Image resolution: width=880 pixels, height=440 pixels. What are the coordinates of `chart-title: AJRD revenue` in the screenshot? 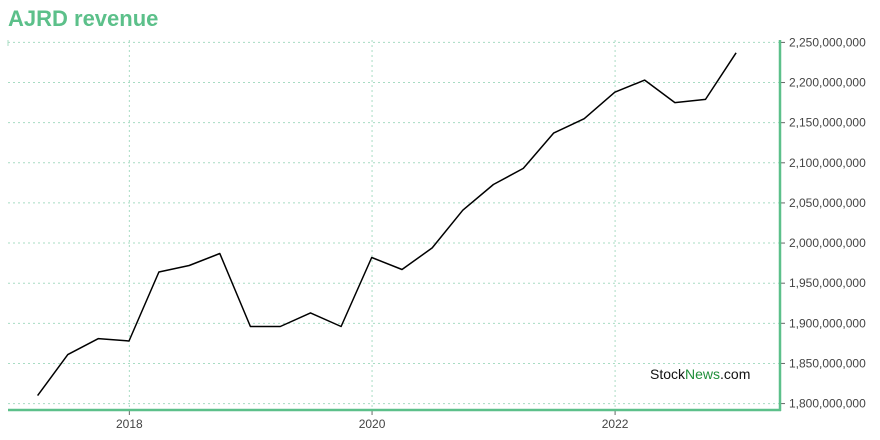 It's located at (83, 18).